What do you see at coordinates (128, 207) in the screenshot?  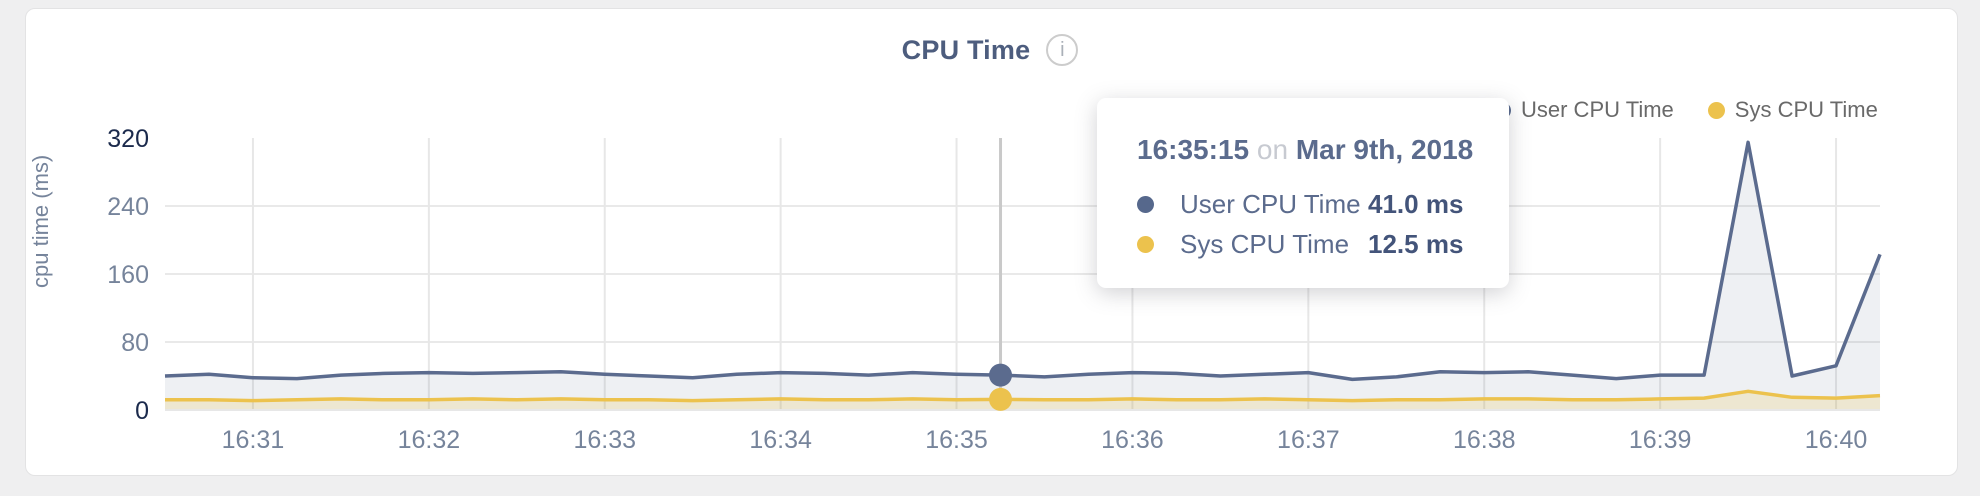 I see `y-axis-tick-label: 240` at bounding box center [128, 207].